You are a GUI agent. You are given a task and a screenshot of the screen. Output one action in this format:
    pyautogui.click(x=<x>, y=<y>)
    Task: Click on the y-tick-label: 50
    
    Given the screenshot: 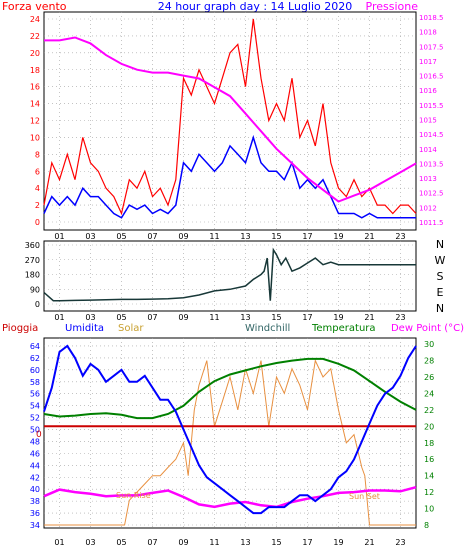 What is the action you would take?
    pyautogui.click(x=35, y=430)
    